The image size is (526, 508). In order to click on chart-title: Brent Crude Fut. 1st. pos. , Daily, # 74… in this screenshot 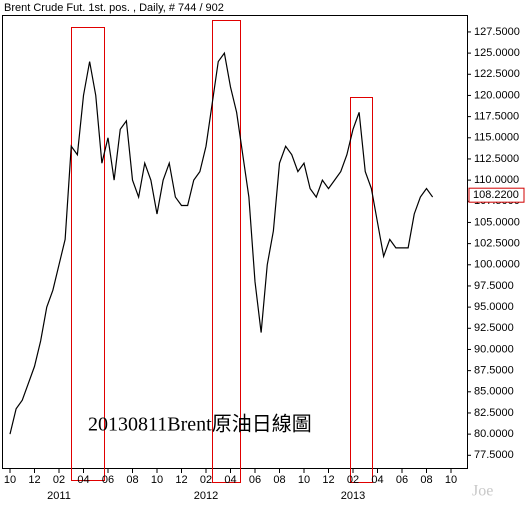, I will do `click(114, 8)`.